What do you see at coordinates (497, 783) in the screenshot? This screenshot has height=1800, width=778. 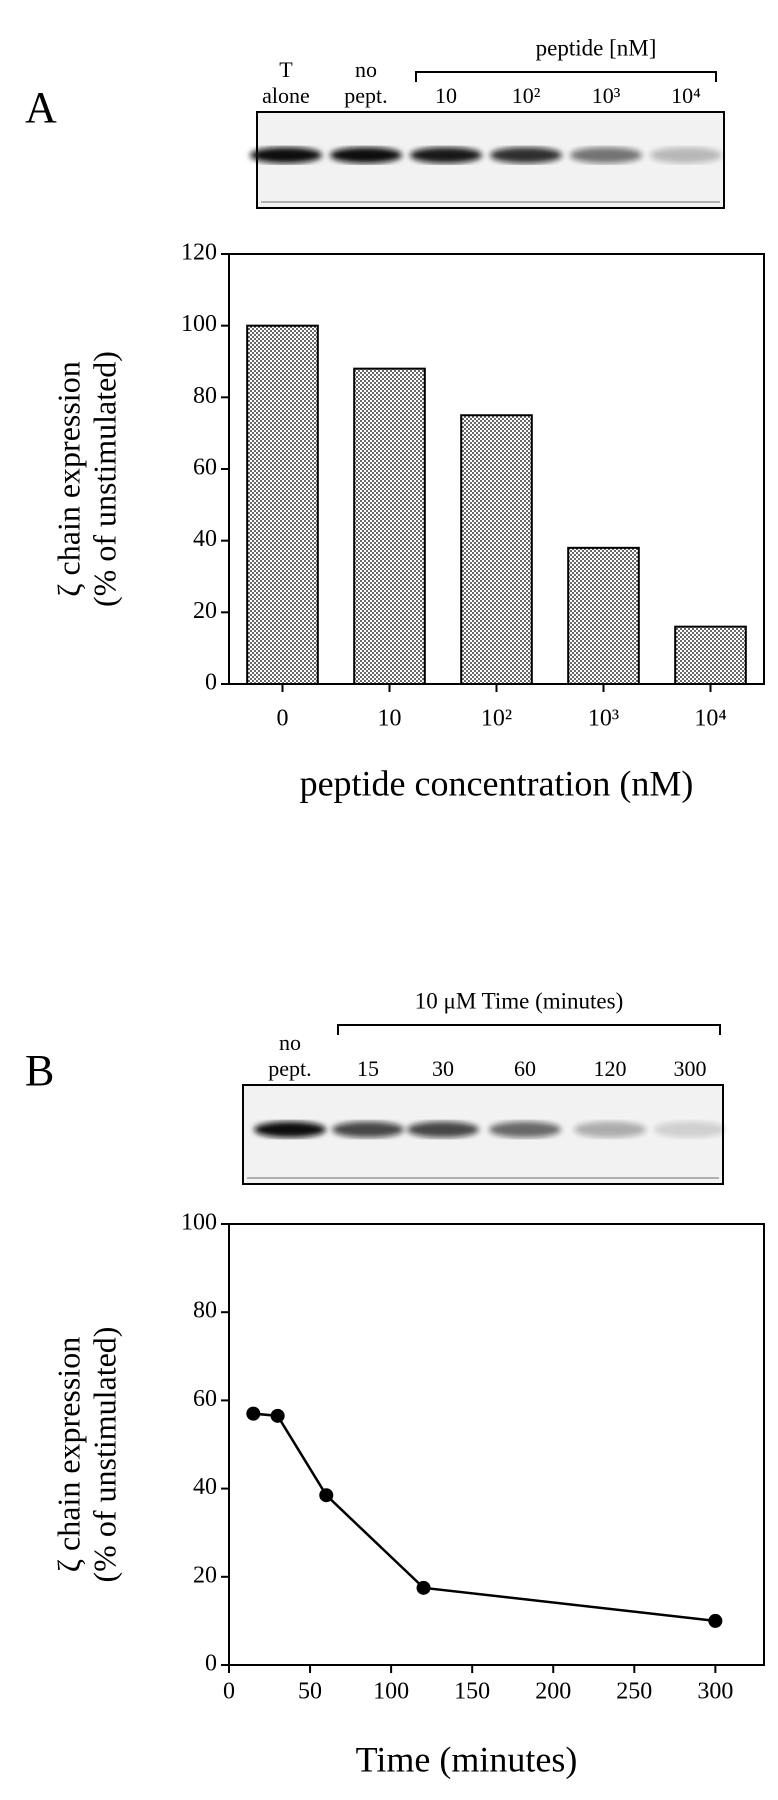 I see `x-axis-label: peptide concentration (nM)` at bounding box center [497, 783].